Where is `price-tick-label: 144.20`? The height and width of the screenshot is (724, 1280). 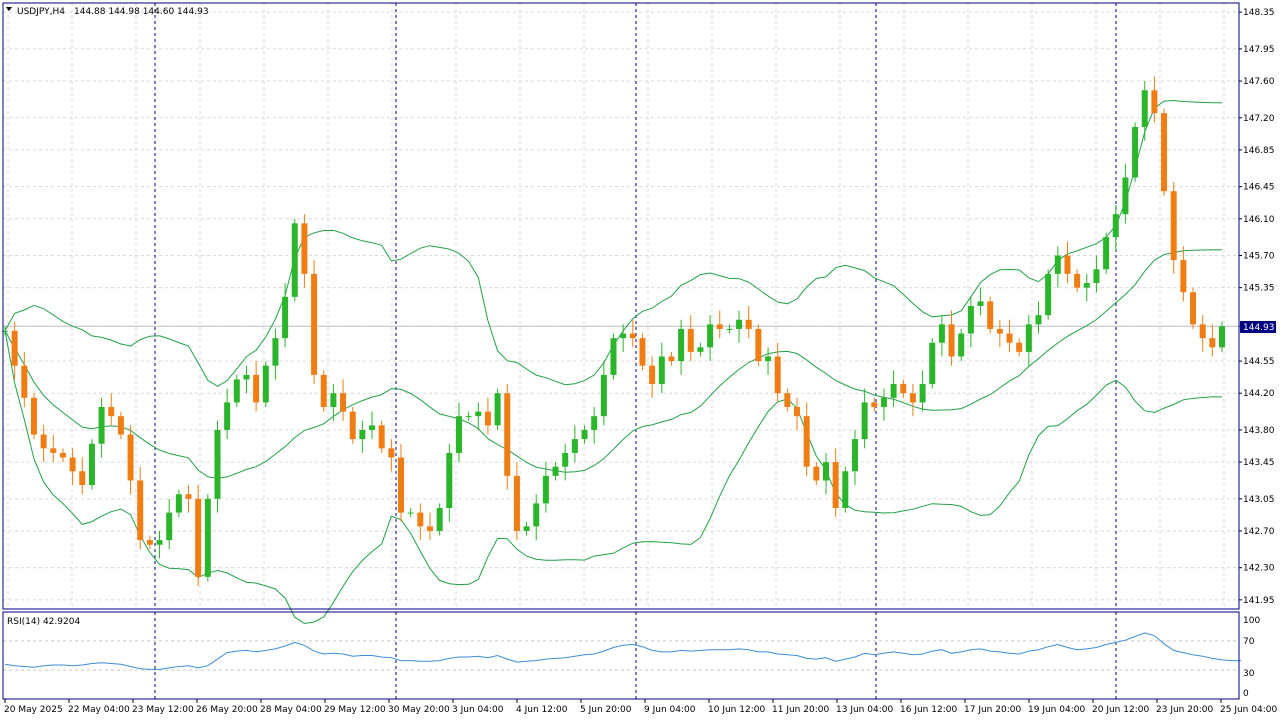
price-tick-label: 144.20 is located at coordinates (1259, 394).